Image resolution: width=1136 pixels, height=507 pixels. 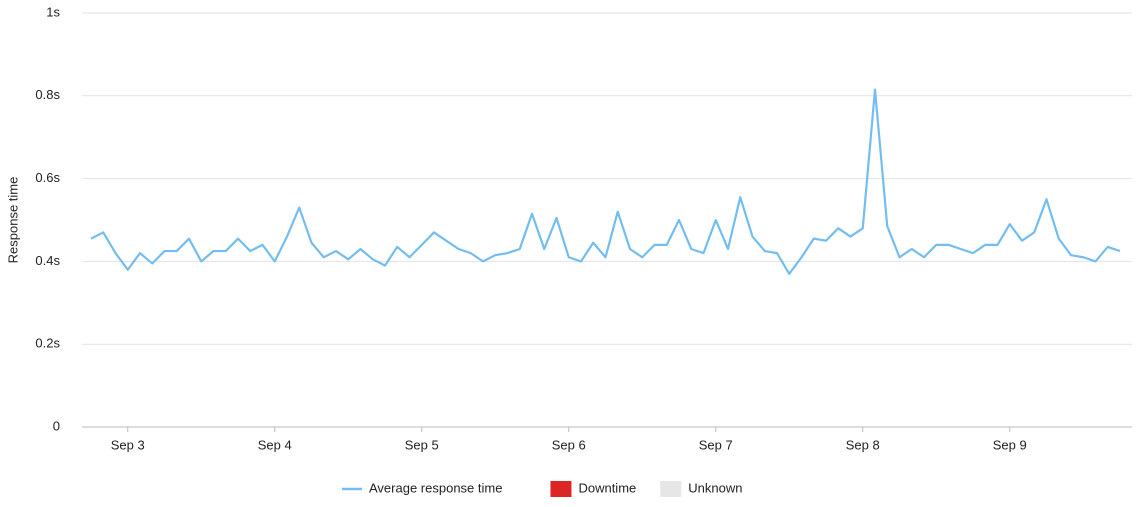 I want to click on y-tick-label: 0.2s, so click(x=47, y=343).